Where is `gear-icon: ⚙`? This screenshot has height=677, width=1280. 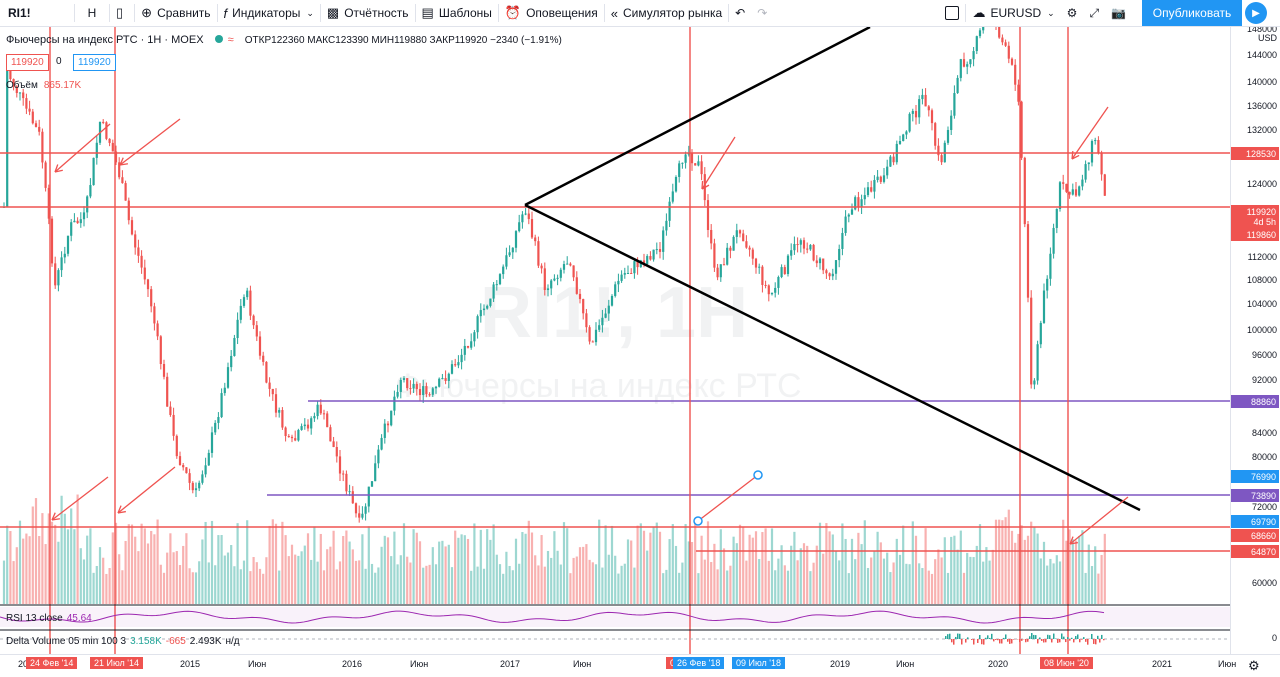 gear-icon: ⚙ is located at coordinates (1072, 13).